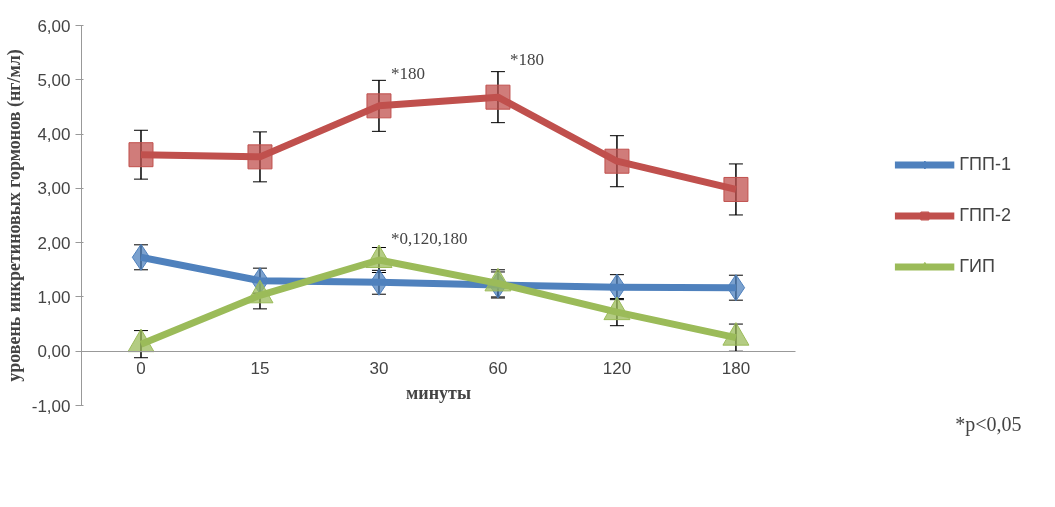 The height and width of the screenshot is (507, 1055). Describe the element at coordinates (51, 406) in the screenshot. I see `y-tick-label: -1,00` at that location.